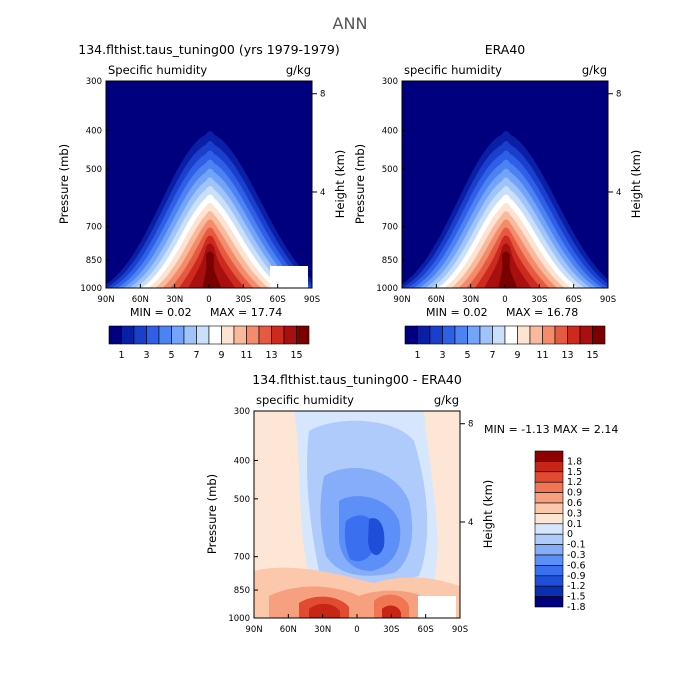 The width and height of the screenshot is (700, 700). Describe the element at coordinates (437, 607) in the screenshot. I see `missing-data-patch` at that location.